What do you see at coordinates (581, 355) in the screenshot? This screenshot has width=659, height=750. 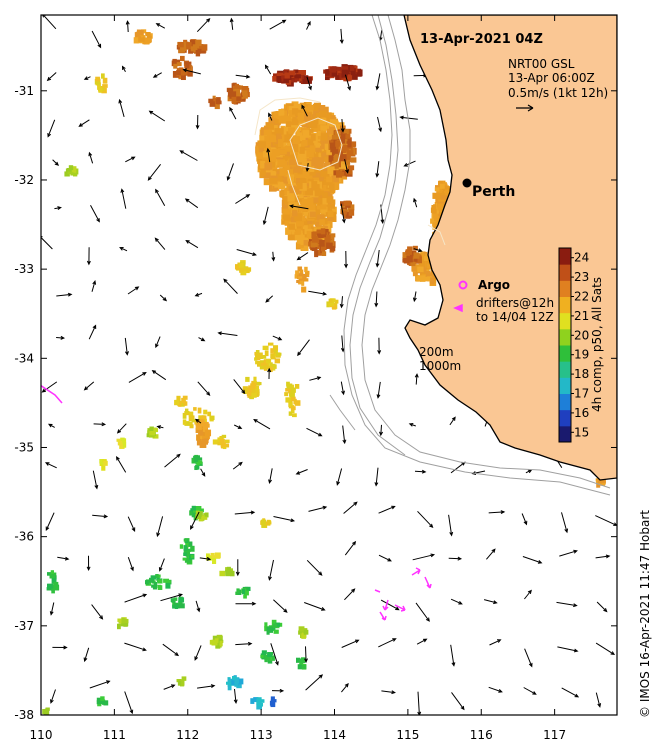 I see `colorbar-tick-label: 19` at bounding box center [581, 355].